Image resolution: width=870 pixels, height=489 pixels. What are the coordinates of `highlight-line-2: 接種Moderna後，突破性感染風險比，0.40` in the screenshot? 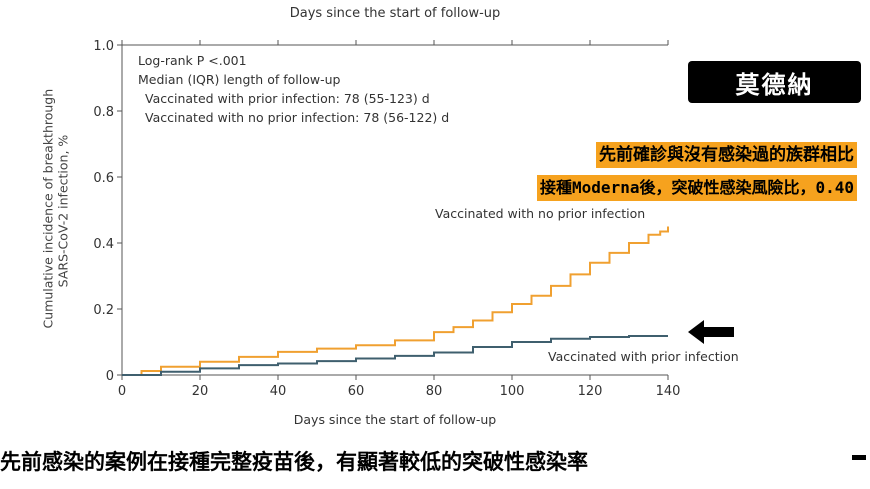 It's located at (697, 188).